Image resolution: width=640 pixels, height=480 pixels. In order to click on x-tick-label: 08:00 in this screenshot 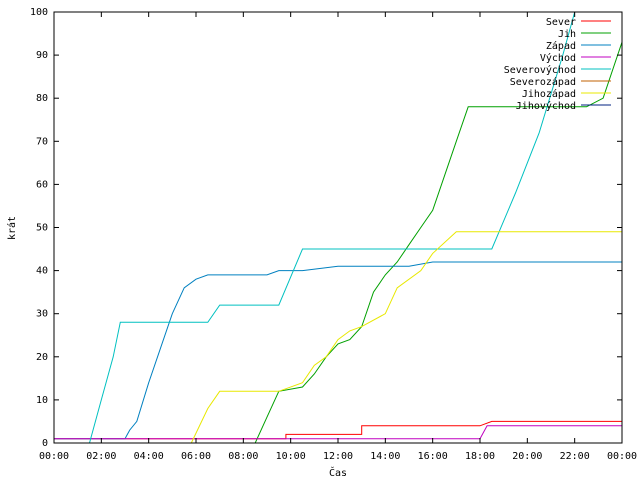, I will do `click(243, 456)`.